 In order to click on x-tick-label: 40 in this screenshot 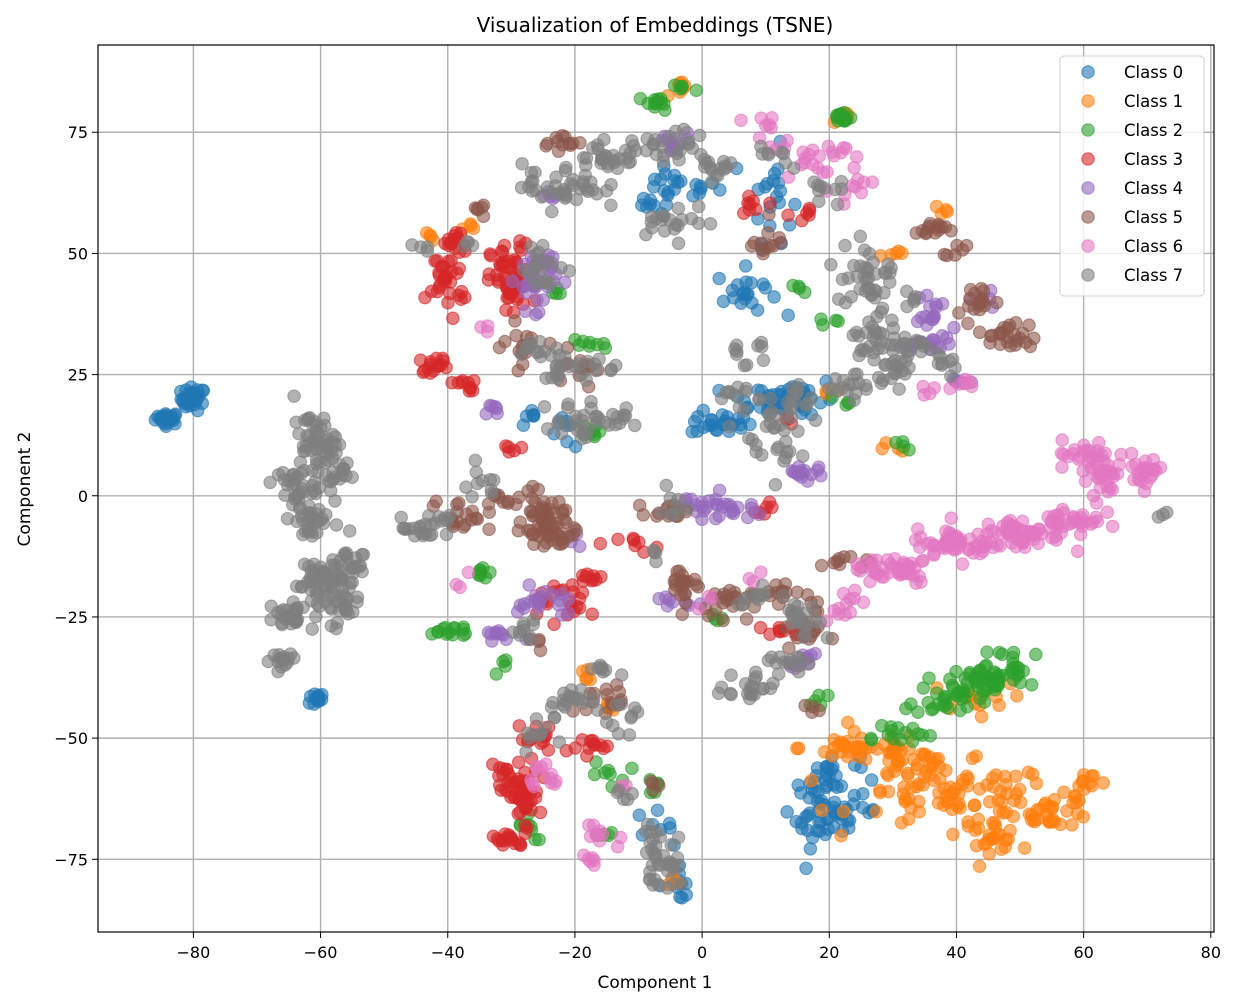, I will do `click(956, 952)`.